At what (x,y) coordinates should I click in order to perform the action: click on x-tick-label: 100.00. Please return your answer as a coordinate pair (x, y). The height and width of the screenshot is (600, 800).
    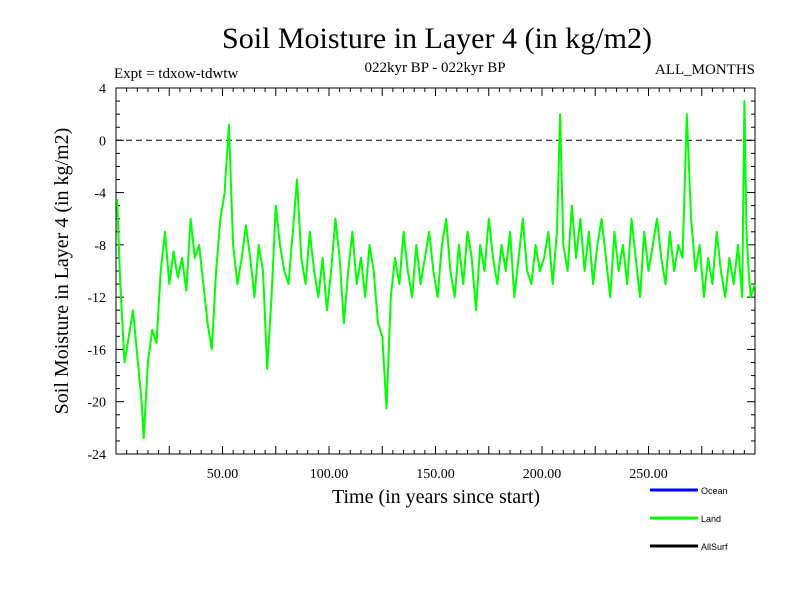
    Looking at the image, I should click on (329, 474).